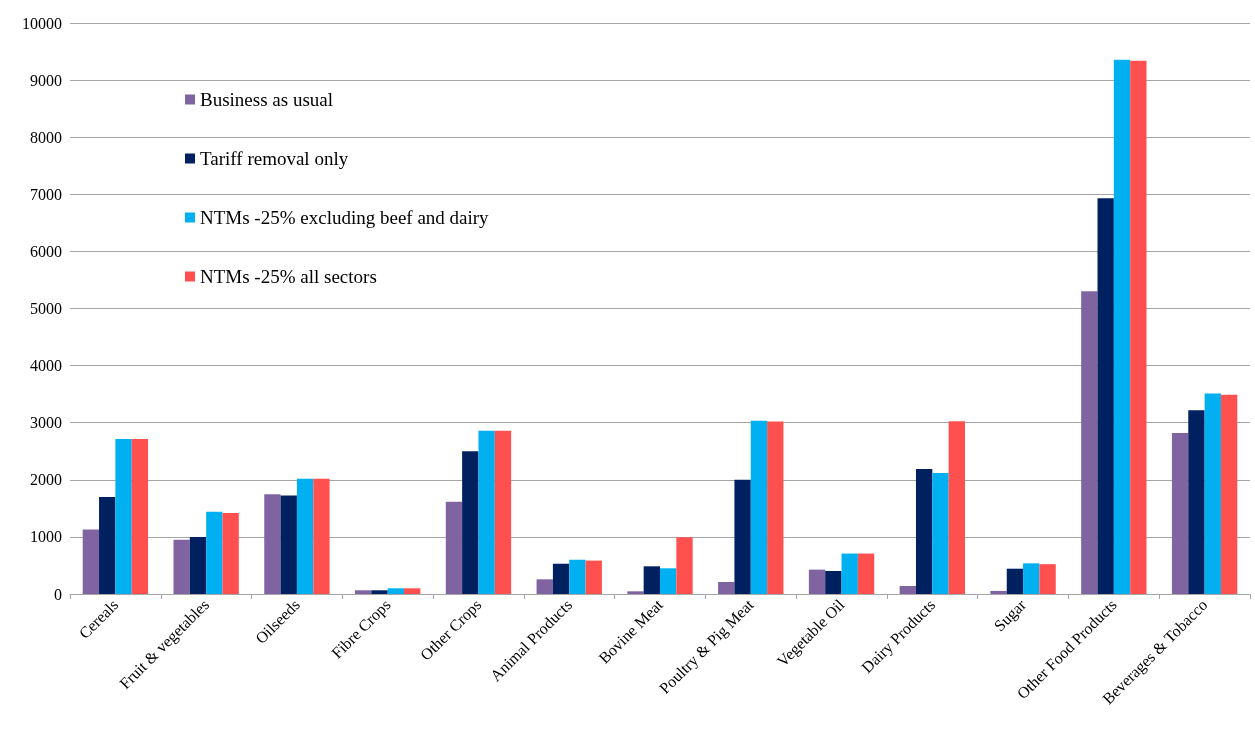  Describe the element at coordinates (46, 537) in the screenshot. I see `y-tick-label: 1000` at that location.